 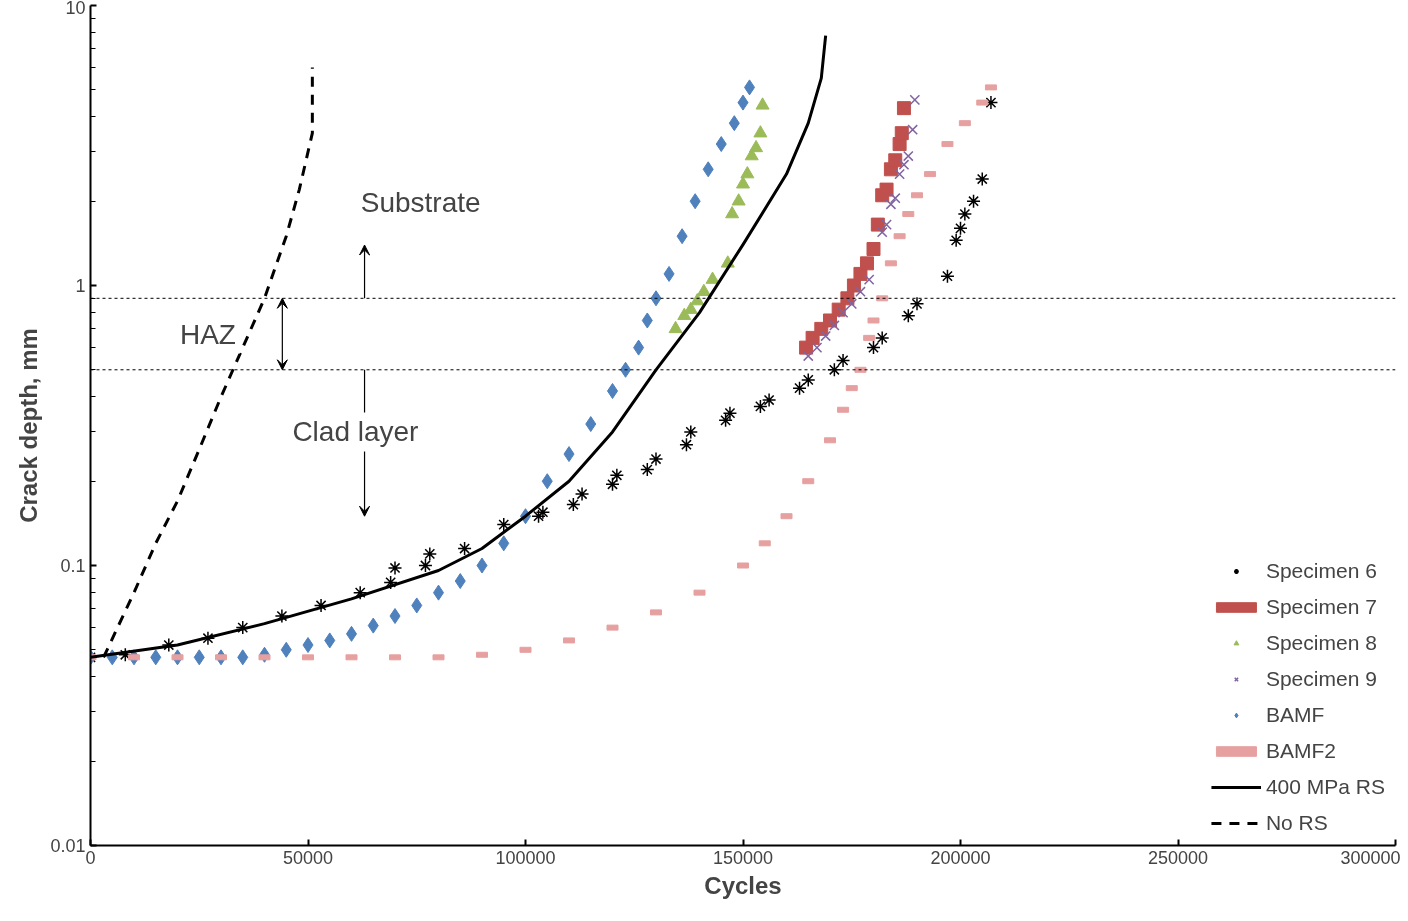 What do you see at coordinates (1321, 643) in the screenshot?
I see `legend-label: Specimen 8` at bounding box center [1321, 643].